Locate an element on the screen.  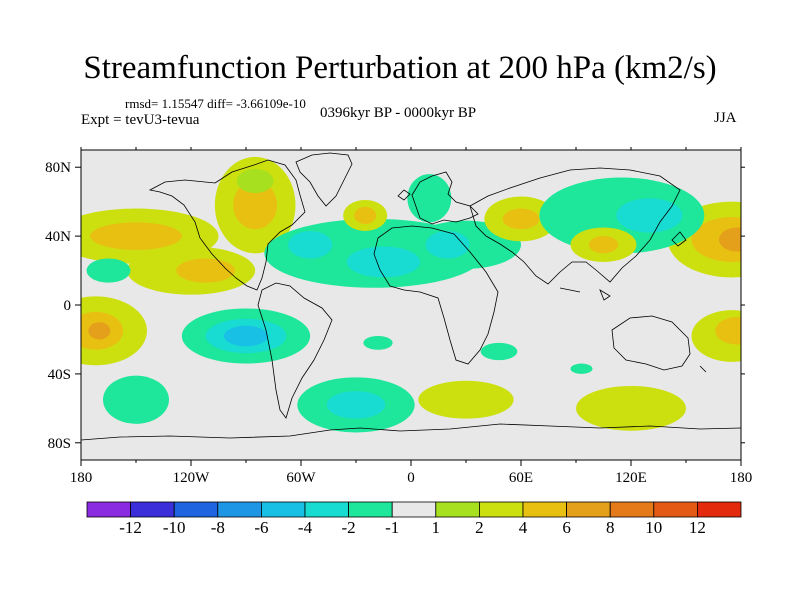
y-tick-label-1: 40N is located at coordinates (58, 237).